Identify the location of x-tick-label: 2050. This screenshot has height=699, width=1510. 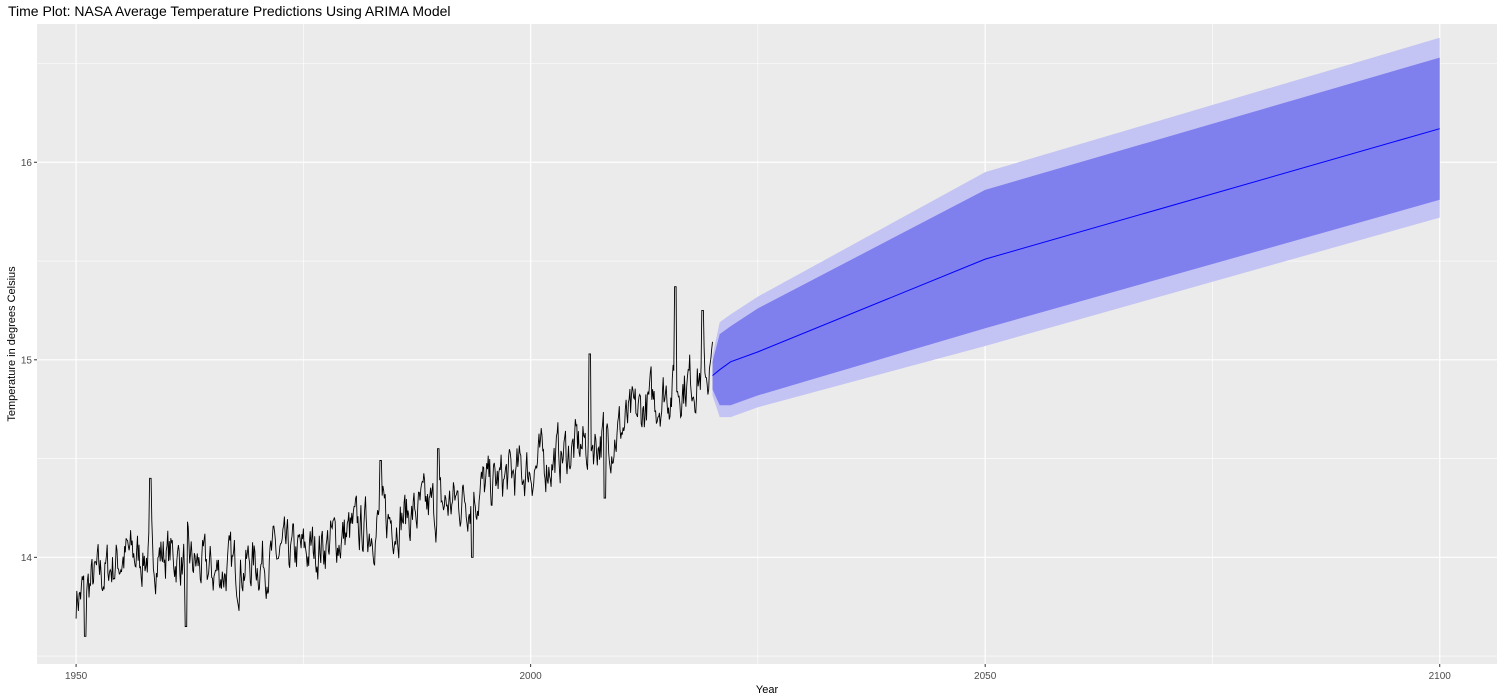
(985, 676).